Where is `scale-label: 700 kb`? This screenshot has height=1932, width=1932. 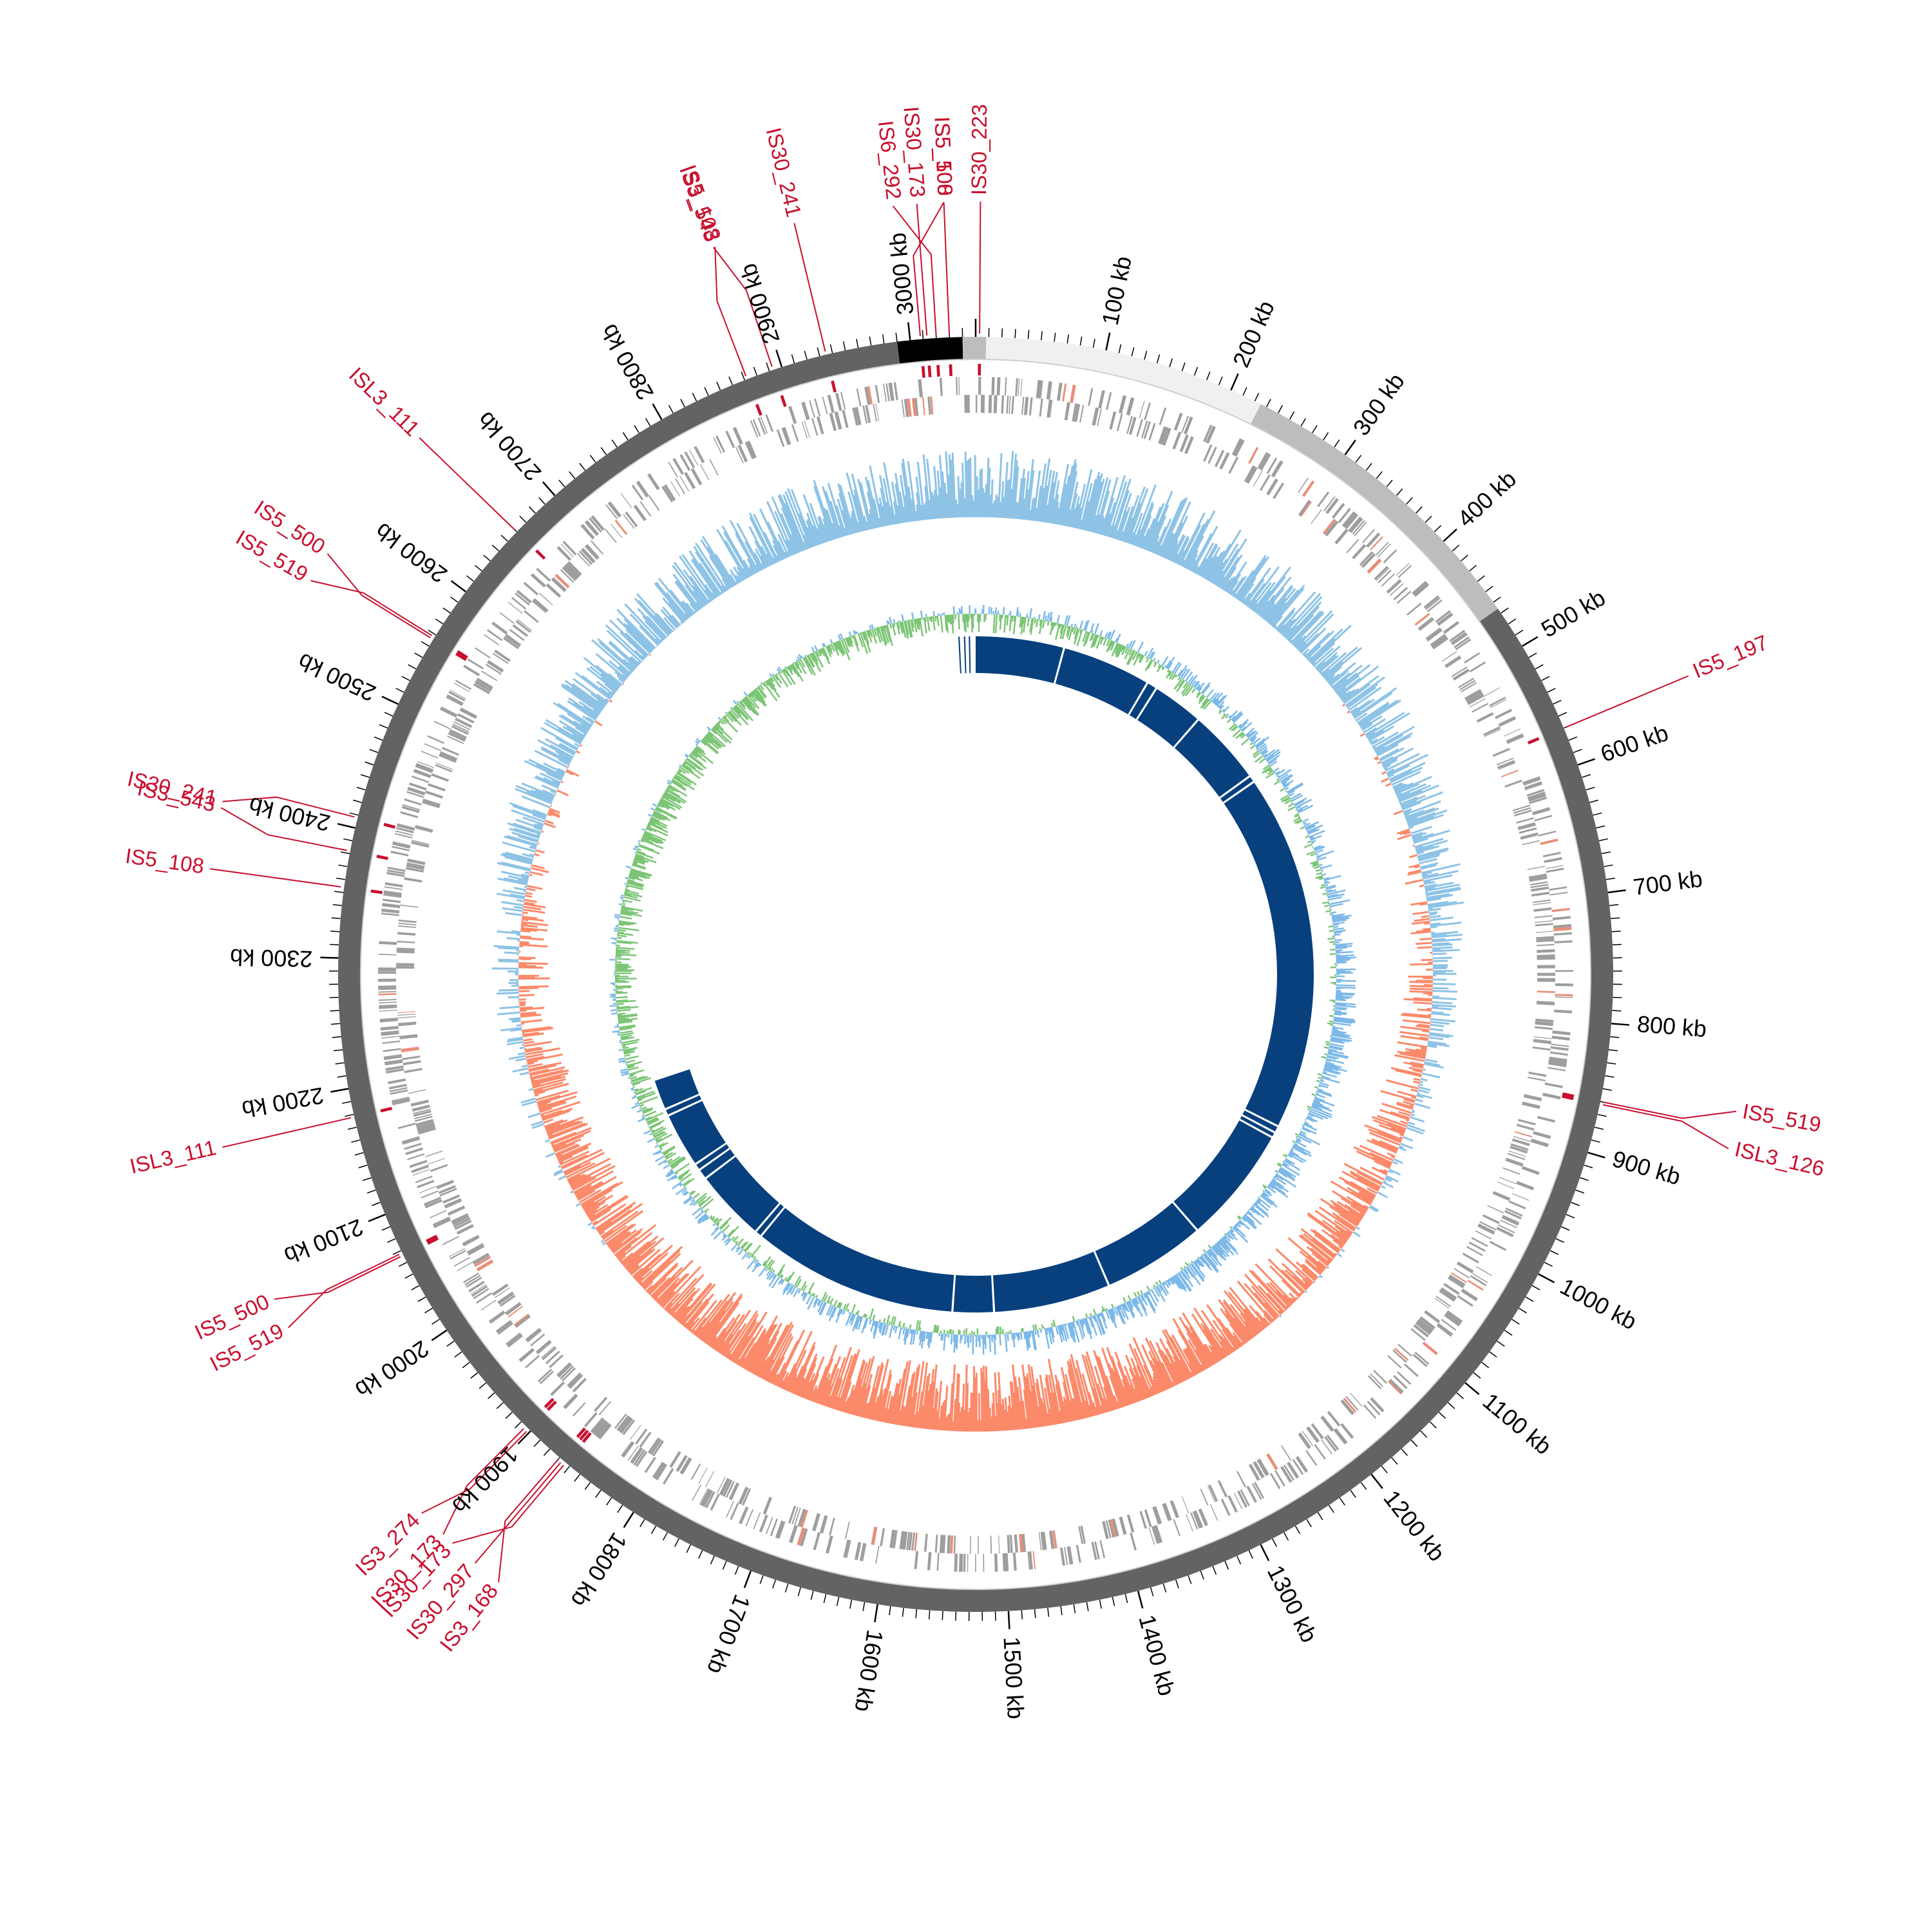
scale-label: 700 kb is located at coordinates (1667, 883).